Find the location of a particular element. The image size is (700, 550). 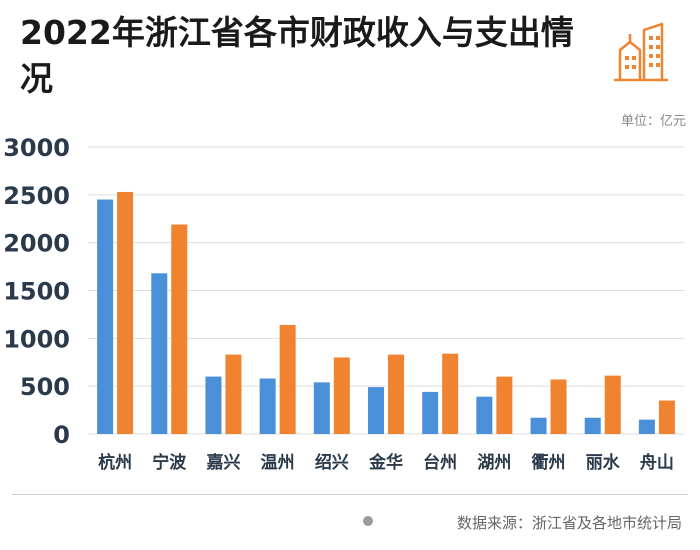

city-buildings-icon is located at coordinates (641, 52).